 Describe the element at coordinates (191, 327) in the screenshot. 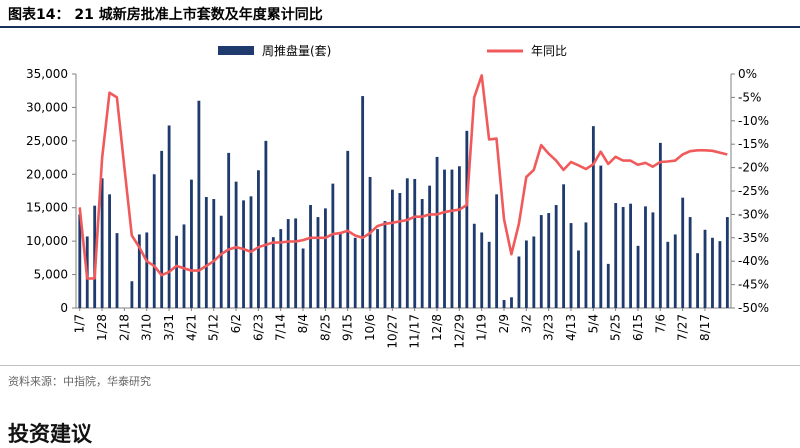

I see `x-tick-label: 4/21` at that location.